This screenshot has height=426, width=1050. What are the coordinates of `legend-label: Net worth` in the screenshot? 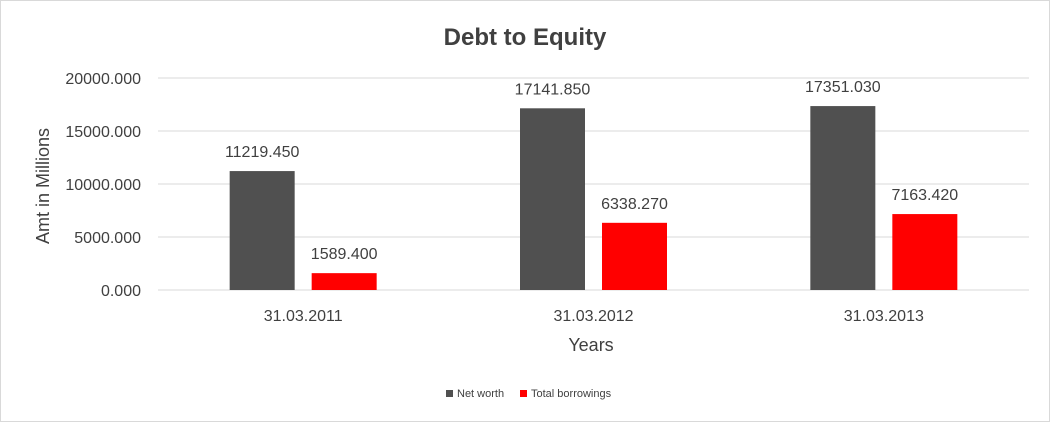 It's located at (480, 394).